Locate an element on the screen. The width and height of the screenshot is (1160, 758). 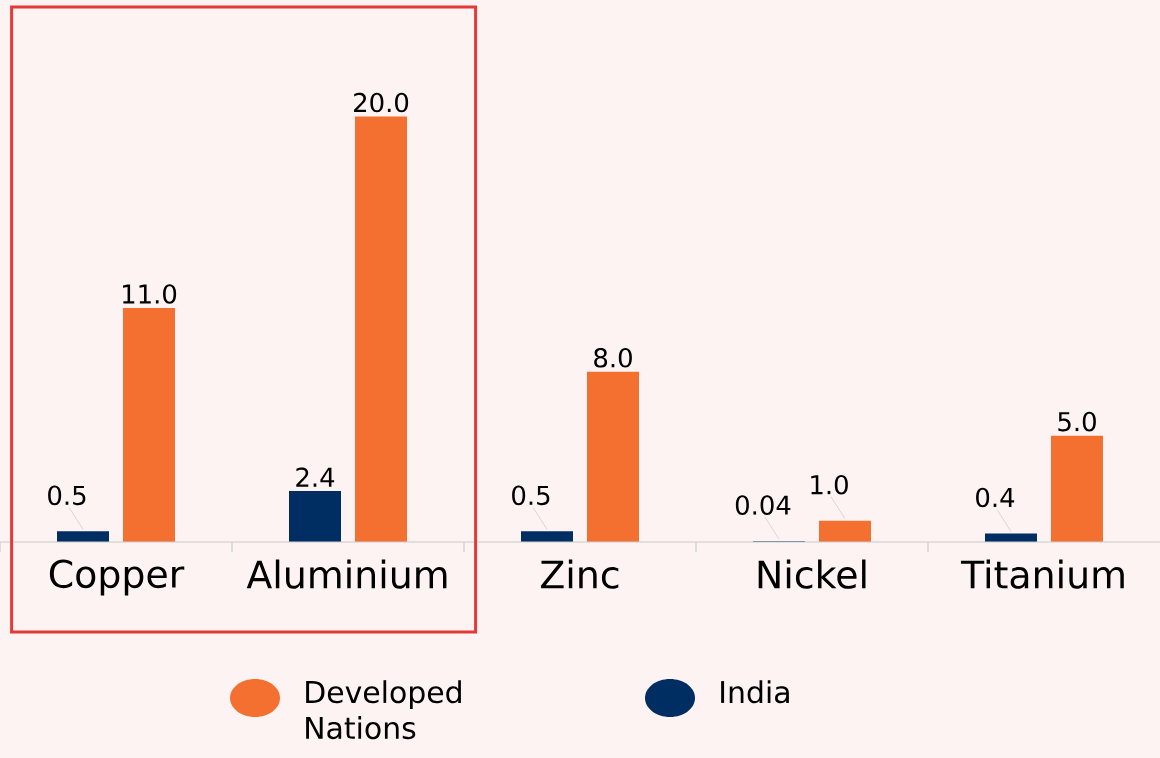
data-label: 1.0 is located at coordinates (829, 484).